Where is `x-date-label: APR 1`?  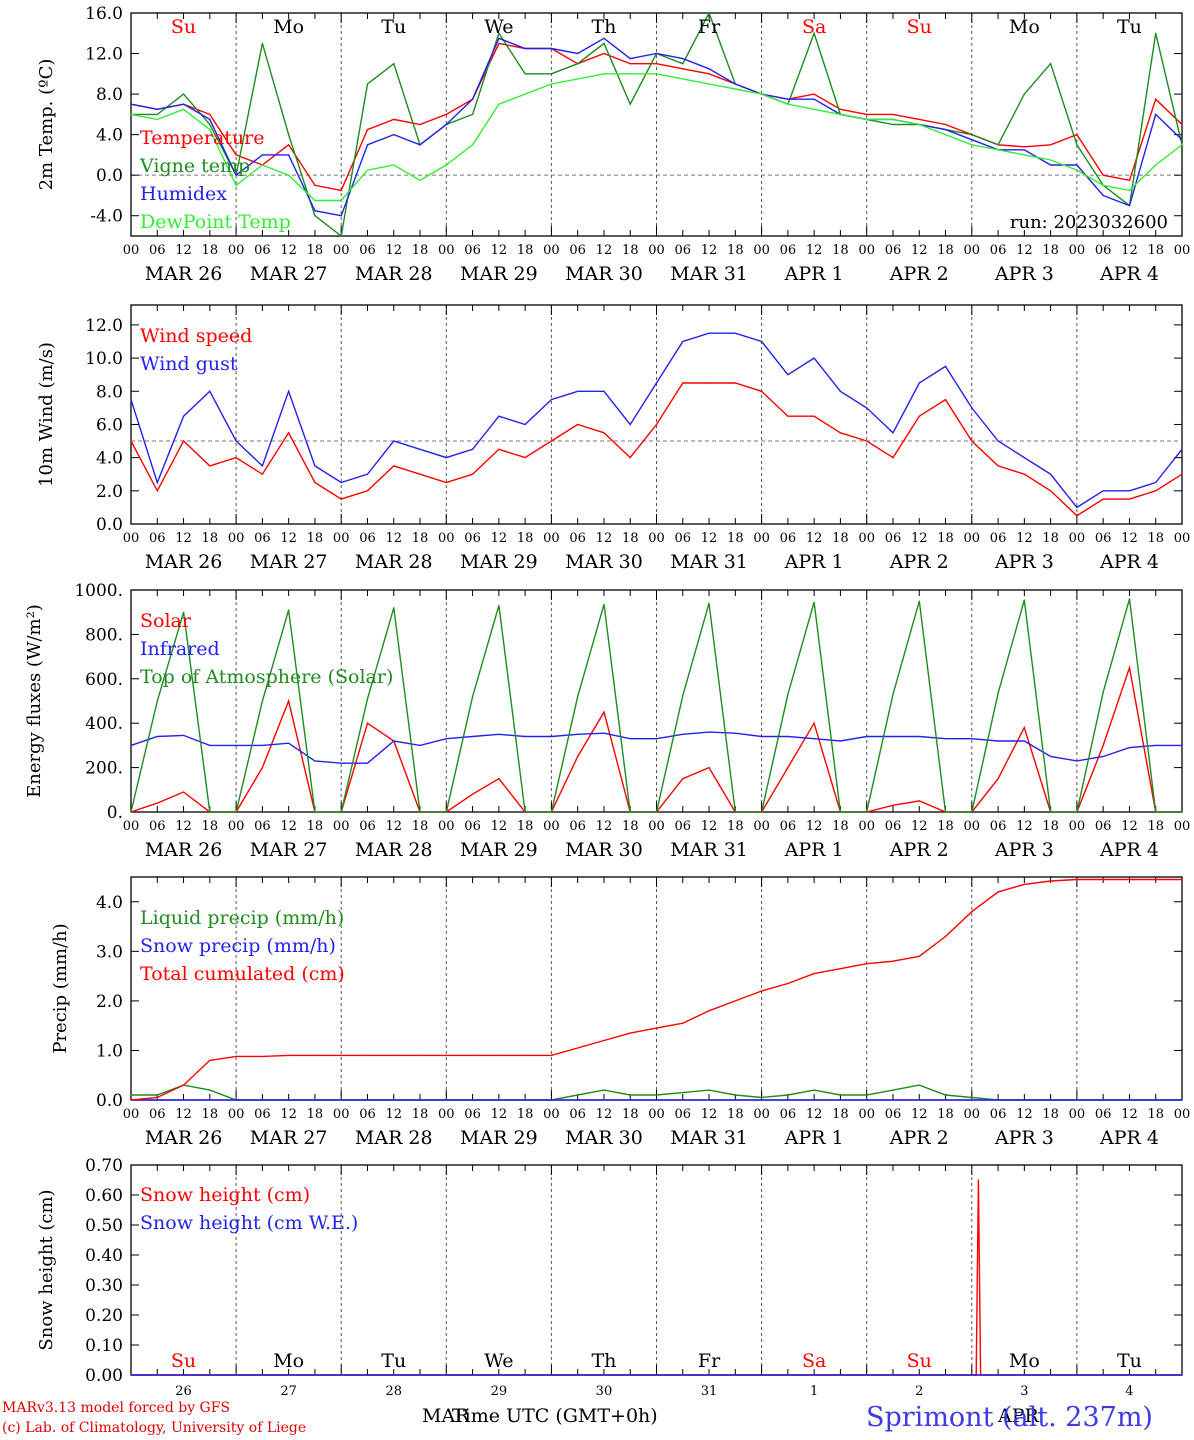 x-date-label: APR 1 is located at coordinates (814, 562).